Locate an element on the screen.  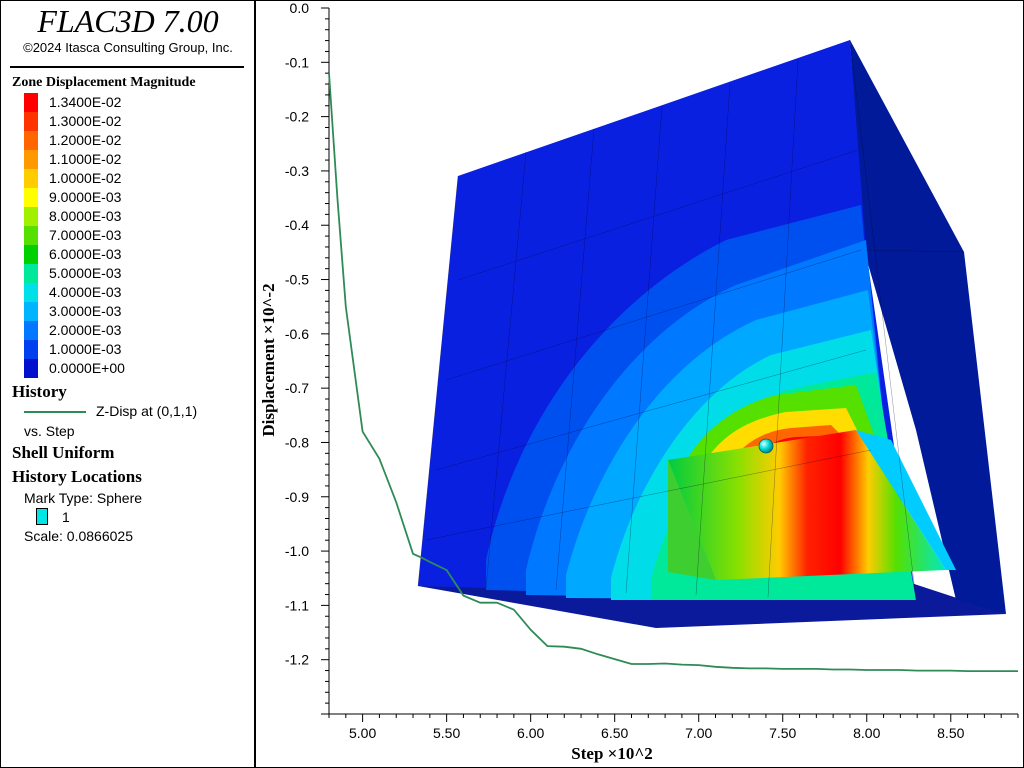
contour-value-label: 5.0000E-03 is located at coordinates (85, 273).